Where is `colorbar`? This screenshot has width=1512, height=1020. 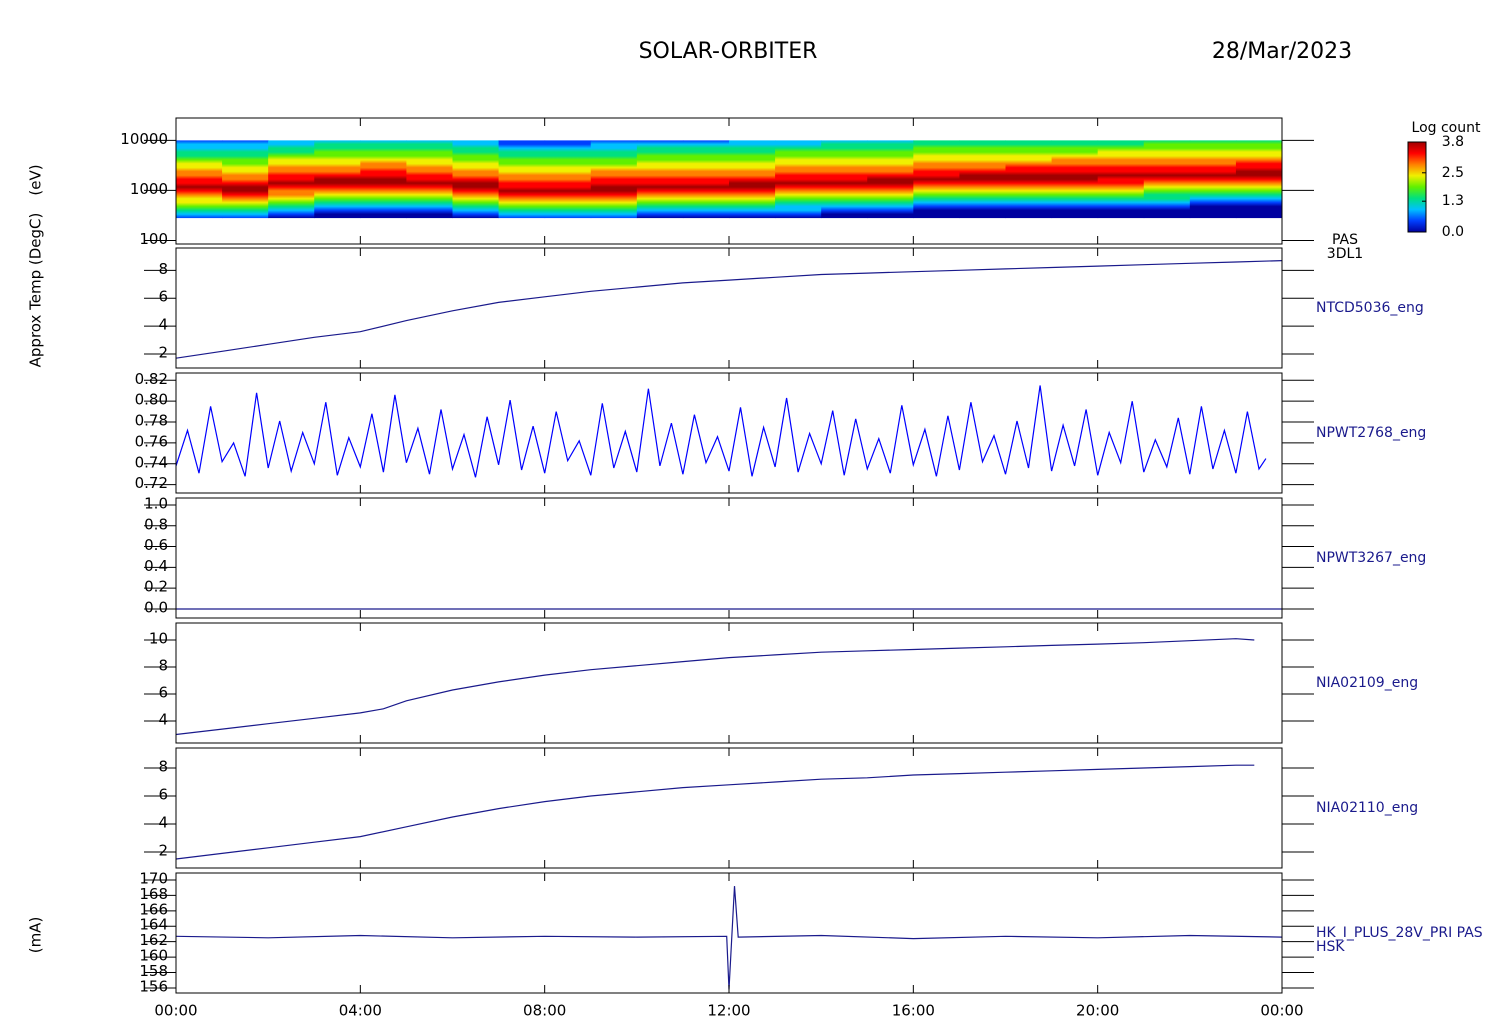
colorbar is located at coordinates (1417, 187).